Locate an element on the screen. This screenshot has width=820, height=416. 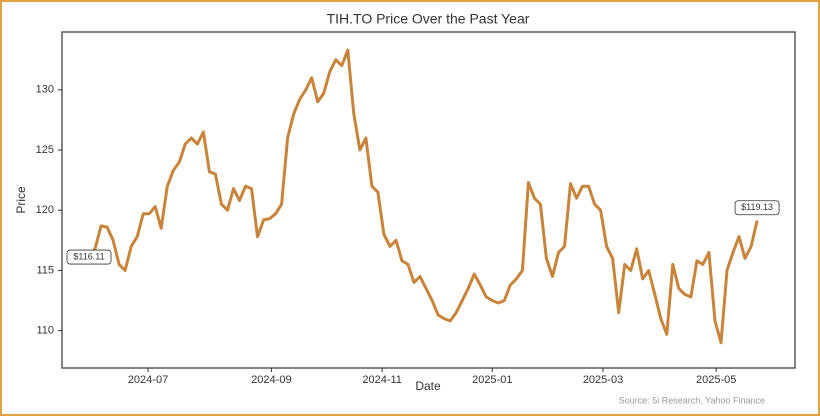
chart-title: TIH.TO Price Over the Past Year is located at coordinates (428, 19).